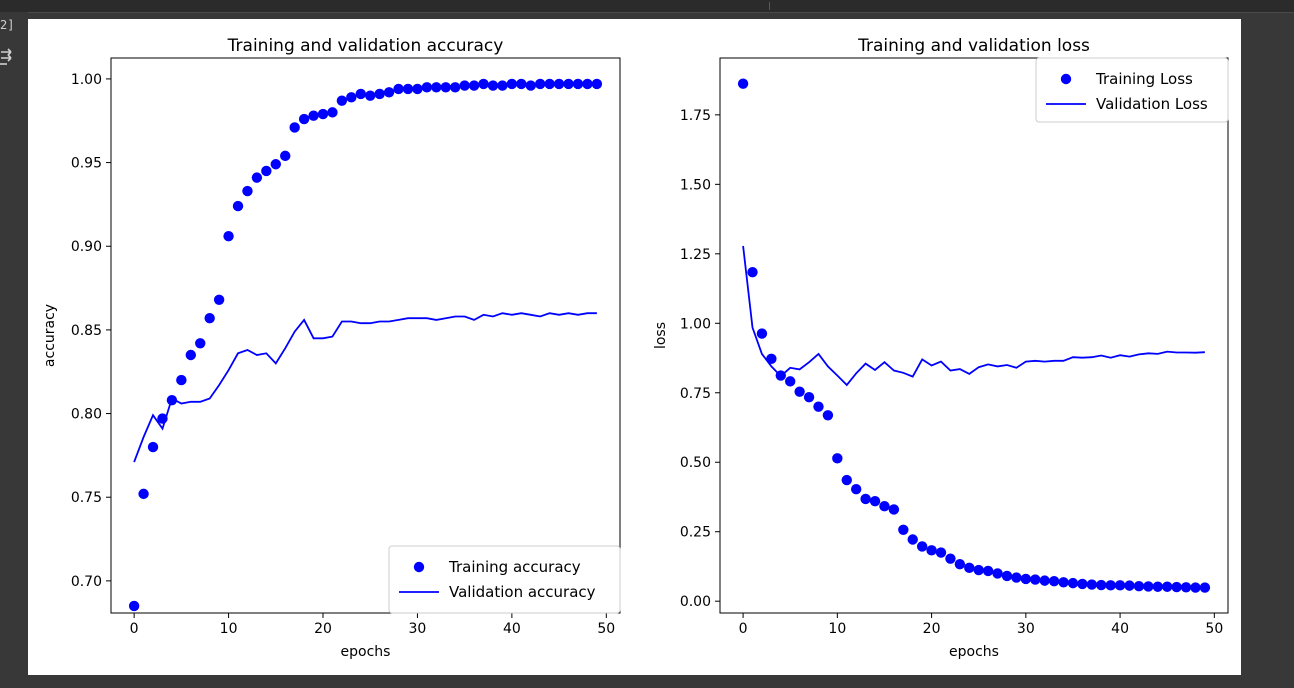 The image size is (1294, 688). I want to click on y-tick-label: 0.70, so click(86, 582).